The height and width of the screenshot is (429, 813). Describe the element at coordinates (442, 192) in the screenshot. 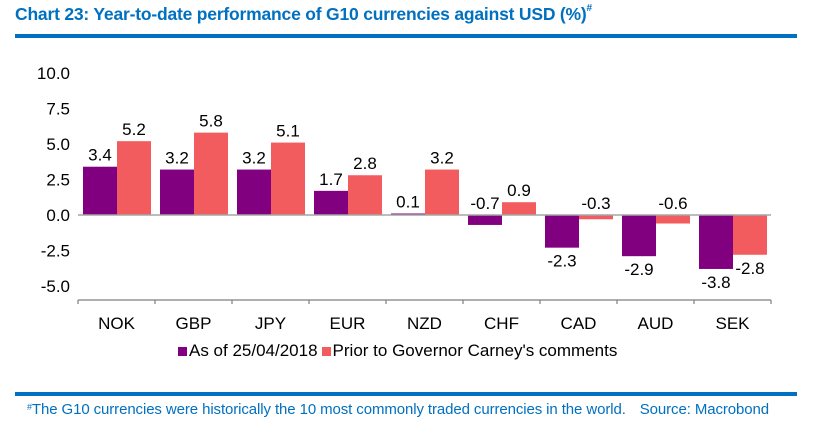

I see `bar-prior-nzd` at that location.